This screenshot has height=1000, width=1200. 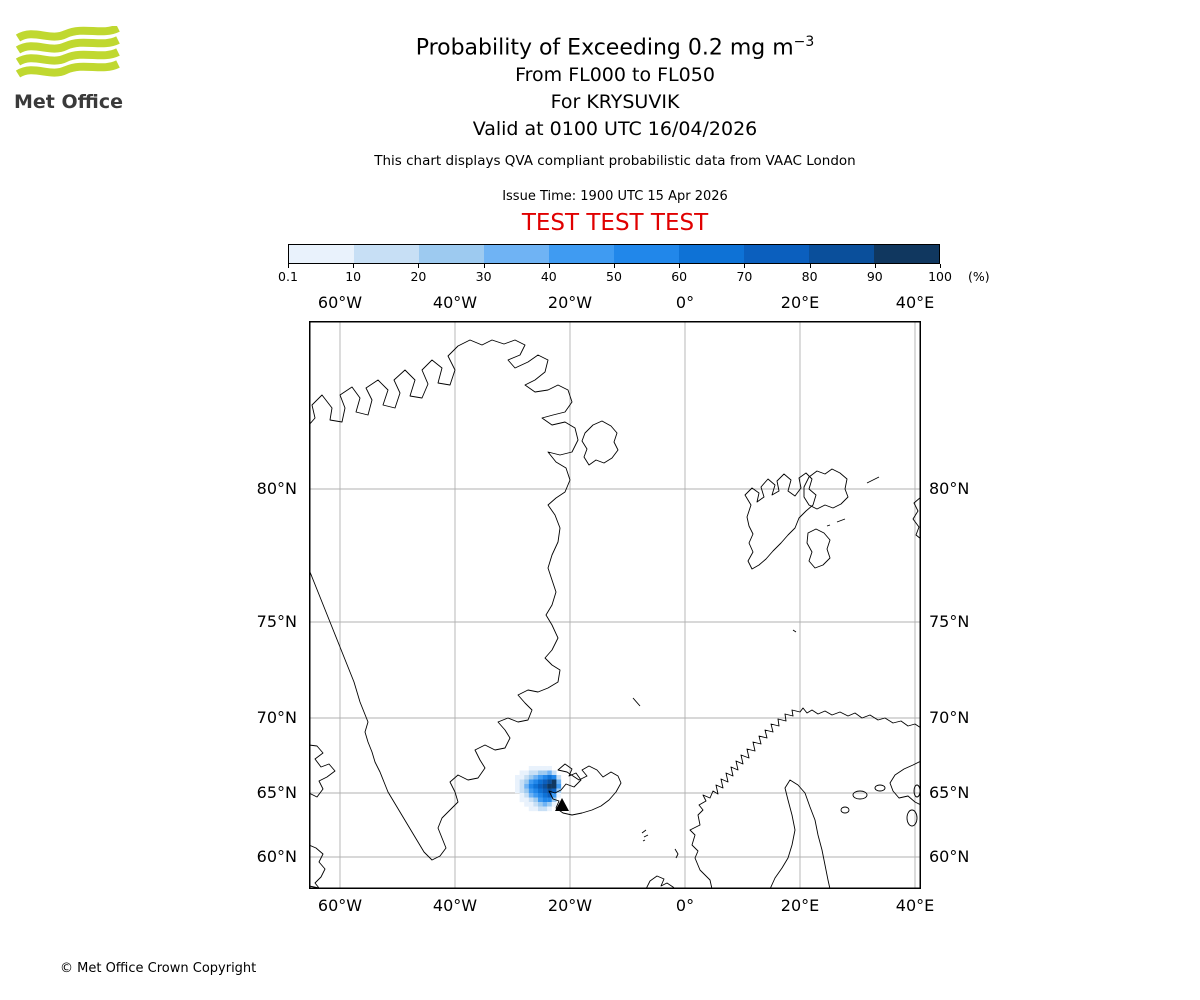 I want to click on logo-wave-stripe, so click(x=67, y=33).